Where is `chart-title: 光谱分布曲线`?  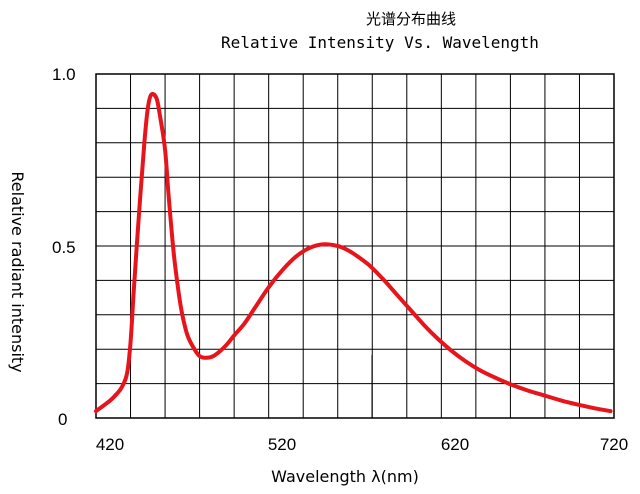 chart-title: 光谱分布曲线 is located at coordinates (411, 19).